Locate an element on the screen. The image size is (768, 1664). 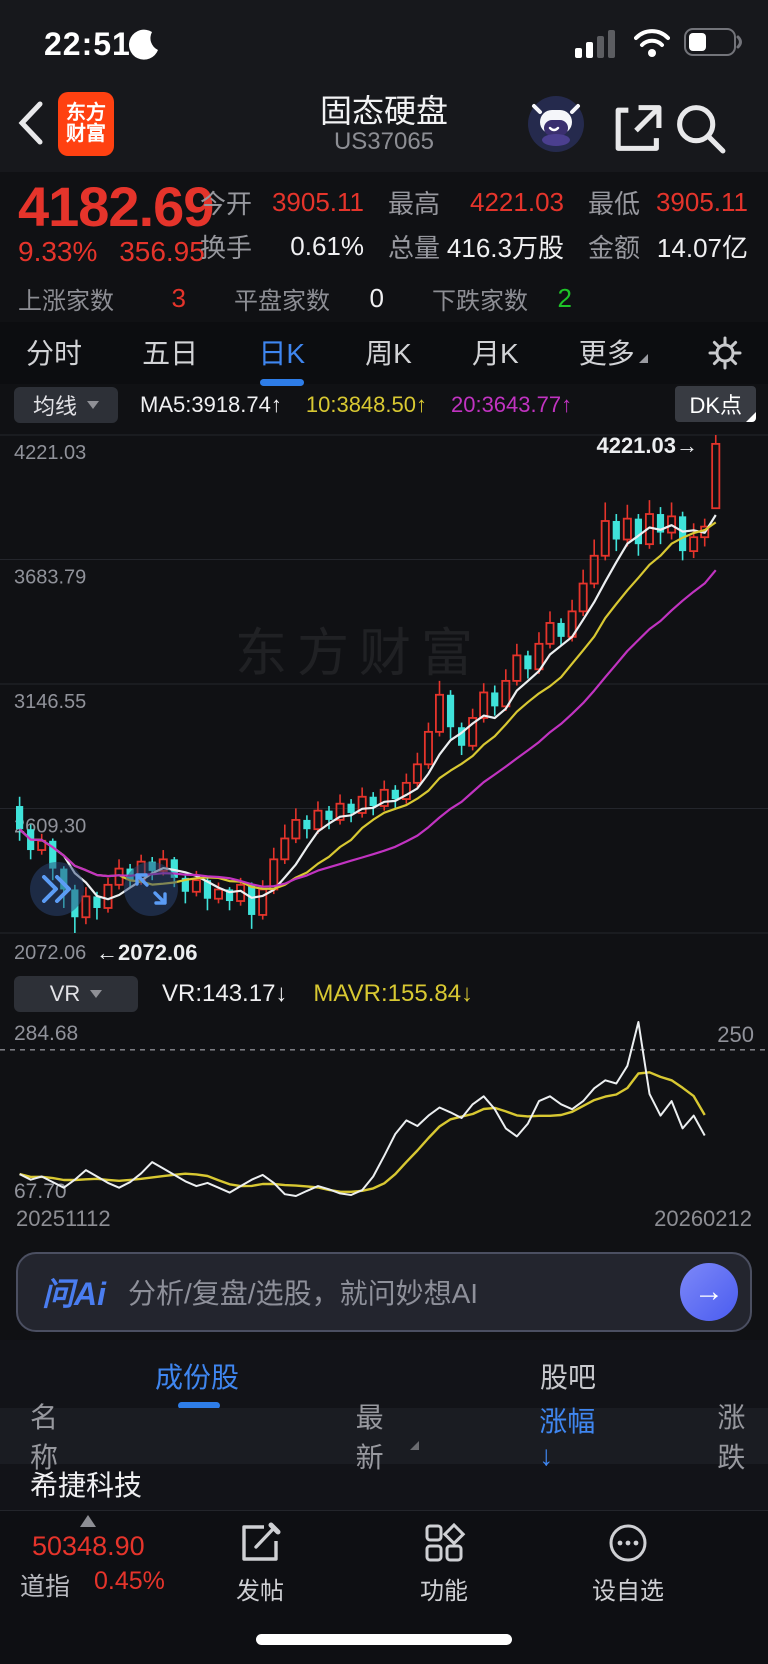
tab-minute: 分时 is located at coordinates (54, 353).